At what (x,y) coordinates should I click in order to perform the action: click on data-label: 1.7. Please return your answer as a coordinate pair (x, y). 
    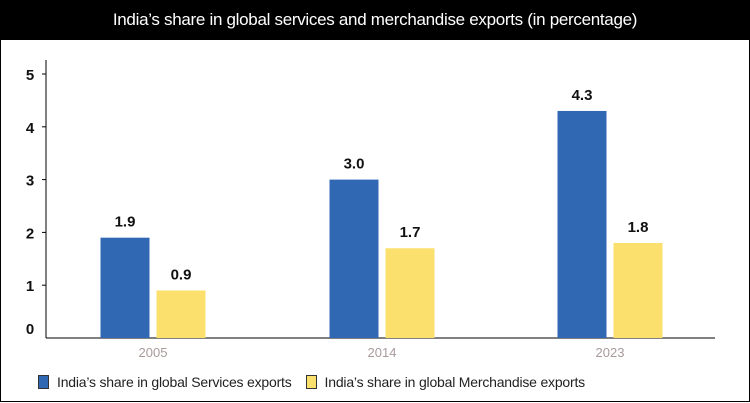
    Looking at the image, I should click on (410, 232).